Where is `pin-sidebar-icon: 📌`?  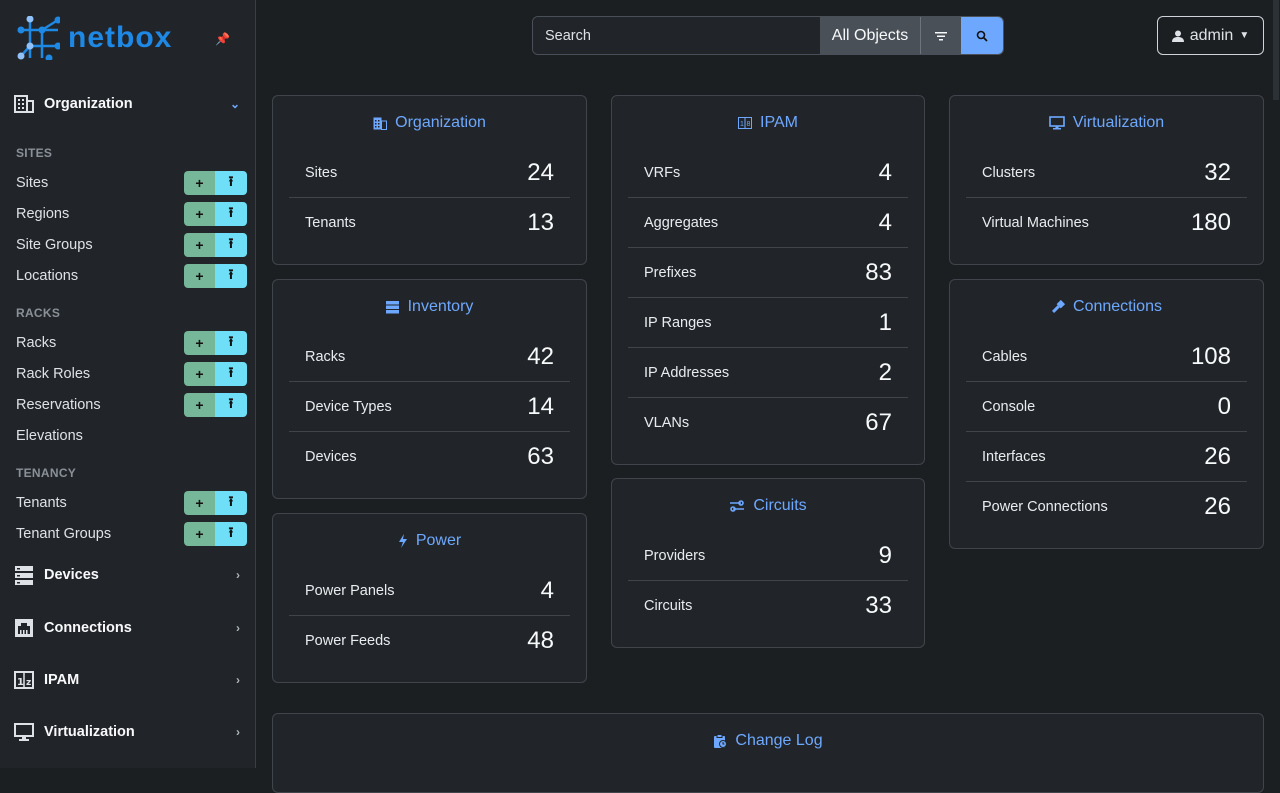 pin-sidebar-icon: 📌 is located at coordinates (222, 39).